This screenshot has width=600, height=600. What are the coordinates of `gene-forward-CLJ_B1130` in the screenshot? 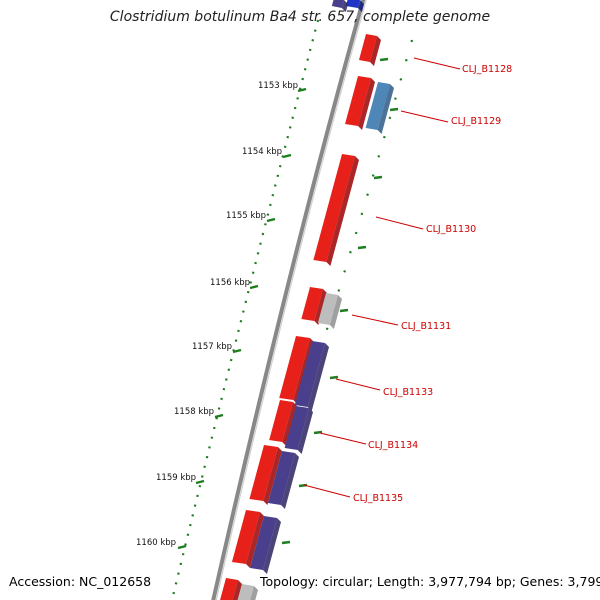 It's located at (334, 208).